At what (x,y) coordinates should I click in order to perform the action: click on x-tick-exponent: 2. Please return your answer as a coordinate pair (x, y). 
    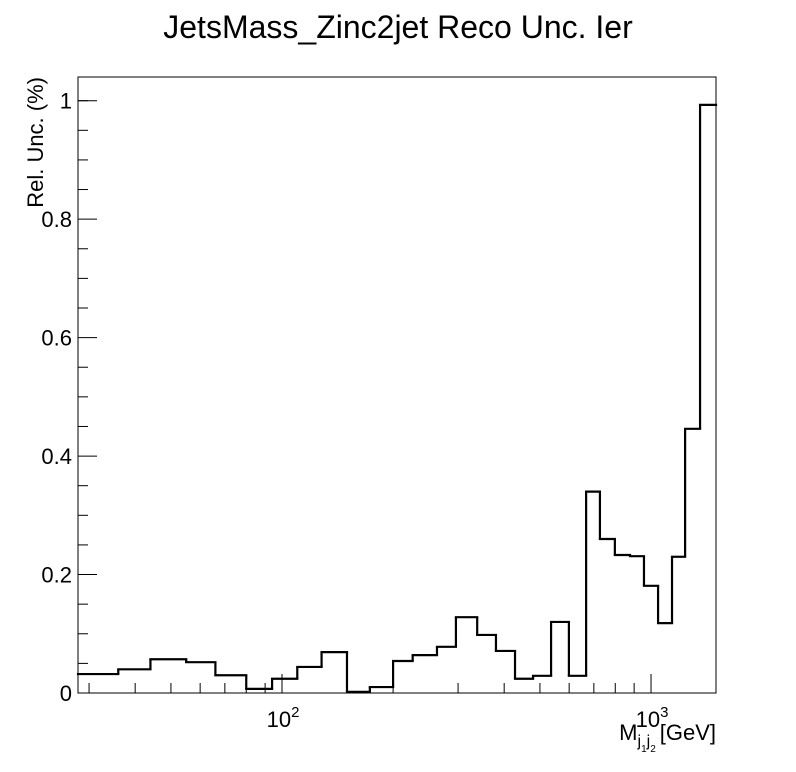
    Looking at the image, I should click on (295, 712).